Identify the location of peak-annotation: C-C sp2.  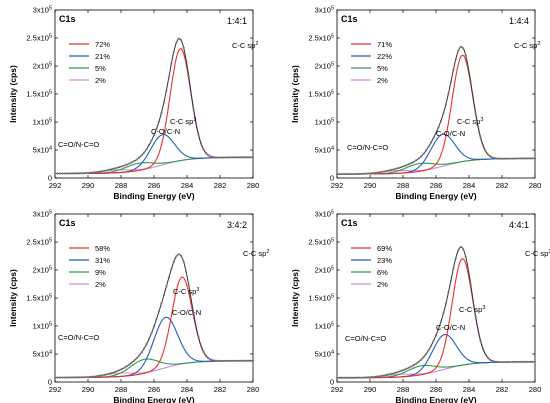
(256, 253).